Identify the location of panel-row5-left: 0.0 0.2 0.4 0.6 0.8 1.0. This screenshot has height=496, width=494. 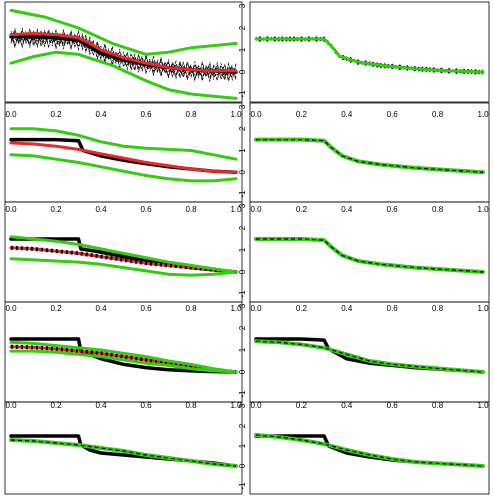
(123, 448).